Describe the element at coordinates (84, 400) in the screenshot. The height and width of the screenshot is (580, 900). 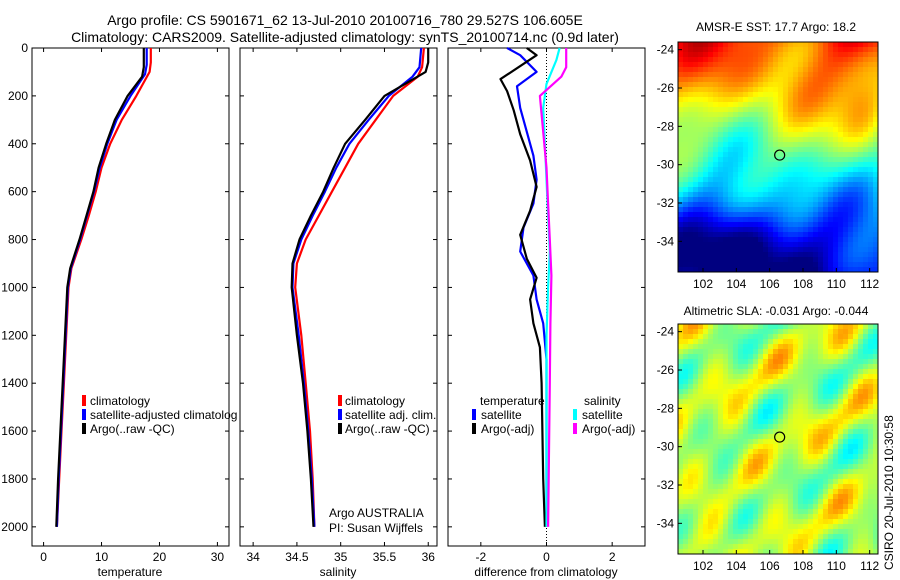
I see `legend-swatch-climatology` at that location.